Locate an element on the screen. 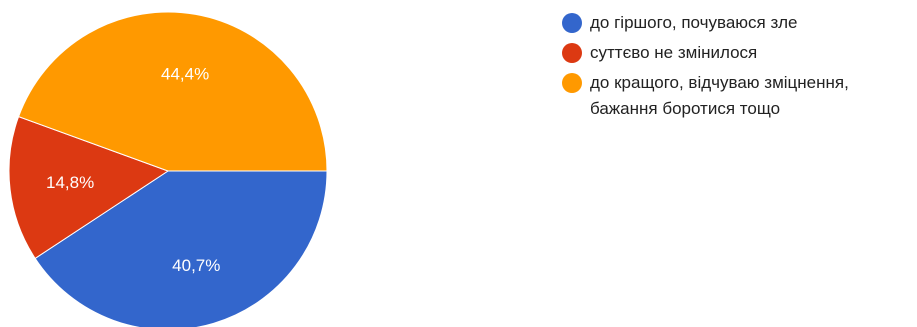 The height and width of the screenshot is (327, 917). pie-slice-unchanged is located at coordinates (89, 187).